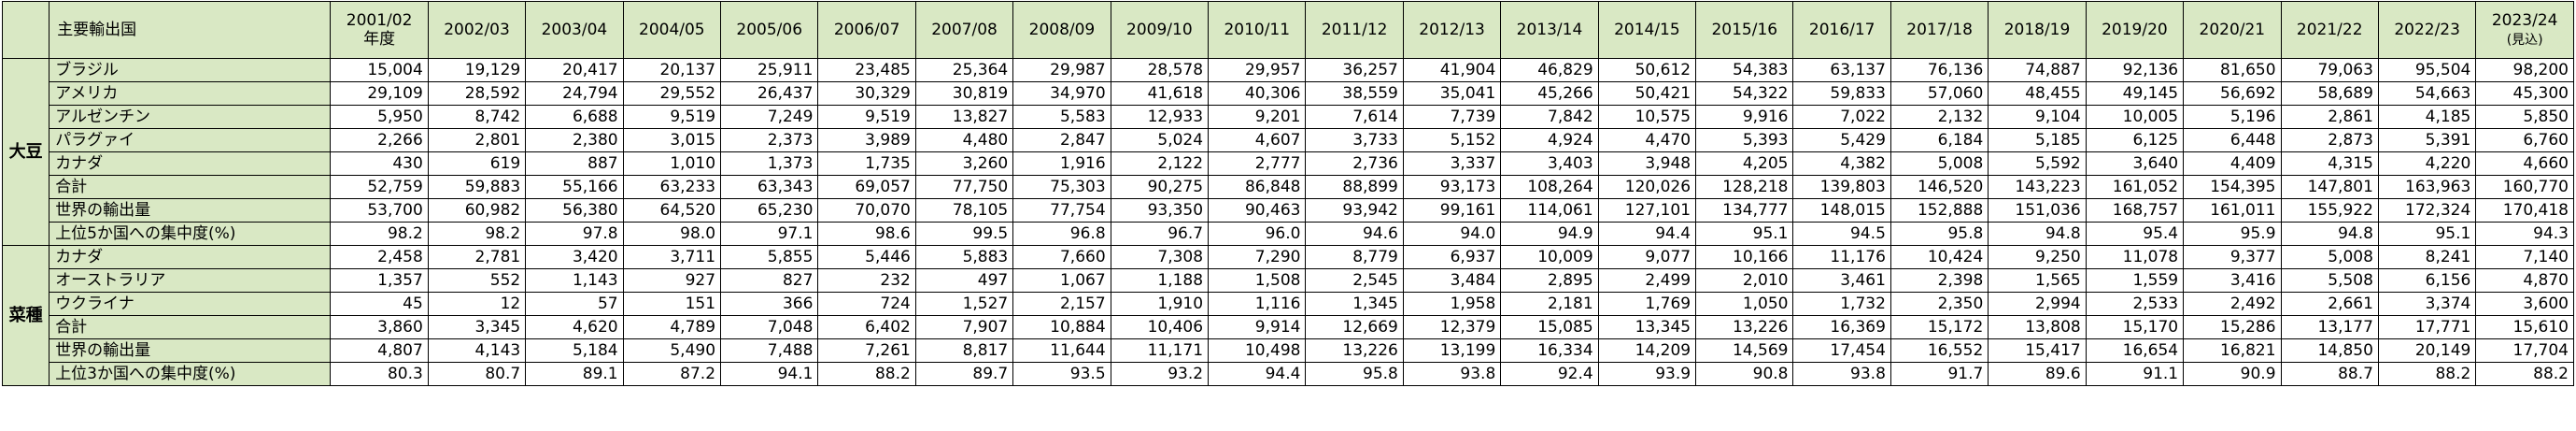  Describe the element at coordinates (866, 30) in the screenshot. I see `year-header: 2006/07` at that location.